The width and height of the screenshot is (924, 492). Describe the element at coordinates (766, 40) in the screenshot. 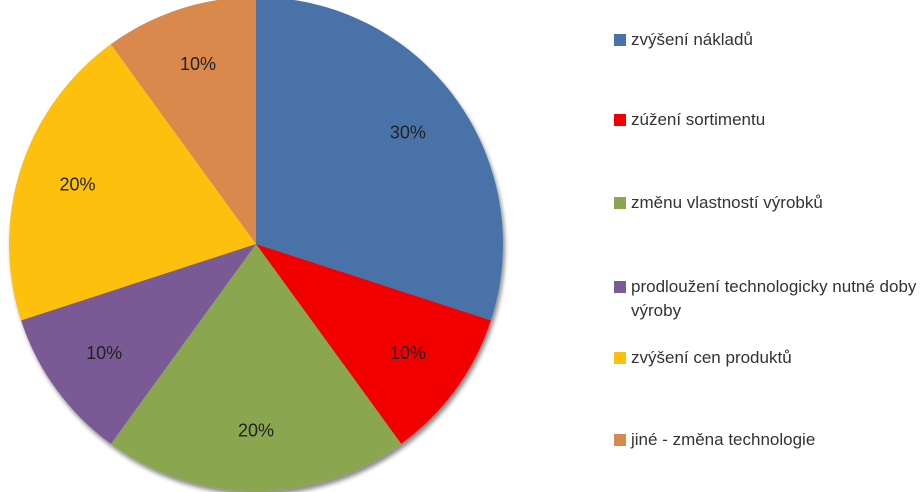

I see `legend-item: zvýšení nákladů` at that location.